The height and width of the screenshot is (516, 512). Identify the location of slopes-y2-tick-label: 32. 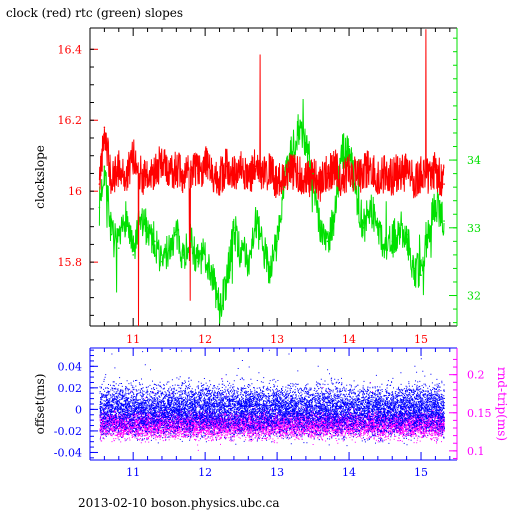
(474, 296).